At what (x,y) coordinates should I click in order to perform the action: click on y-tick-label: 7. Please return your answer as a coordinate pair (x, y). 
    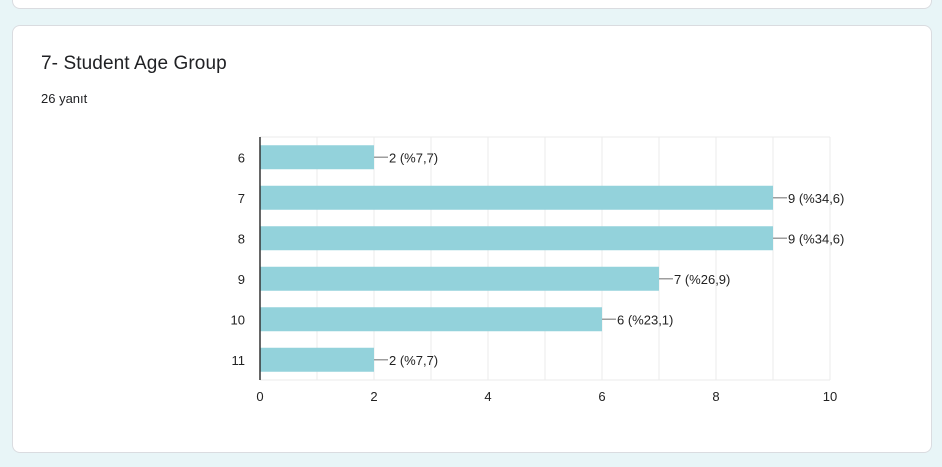
    Looking at the image, I should click on (241, 198).